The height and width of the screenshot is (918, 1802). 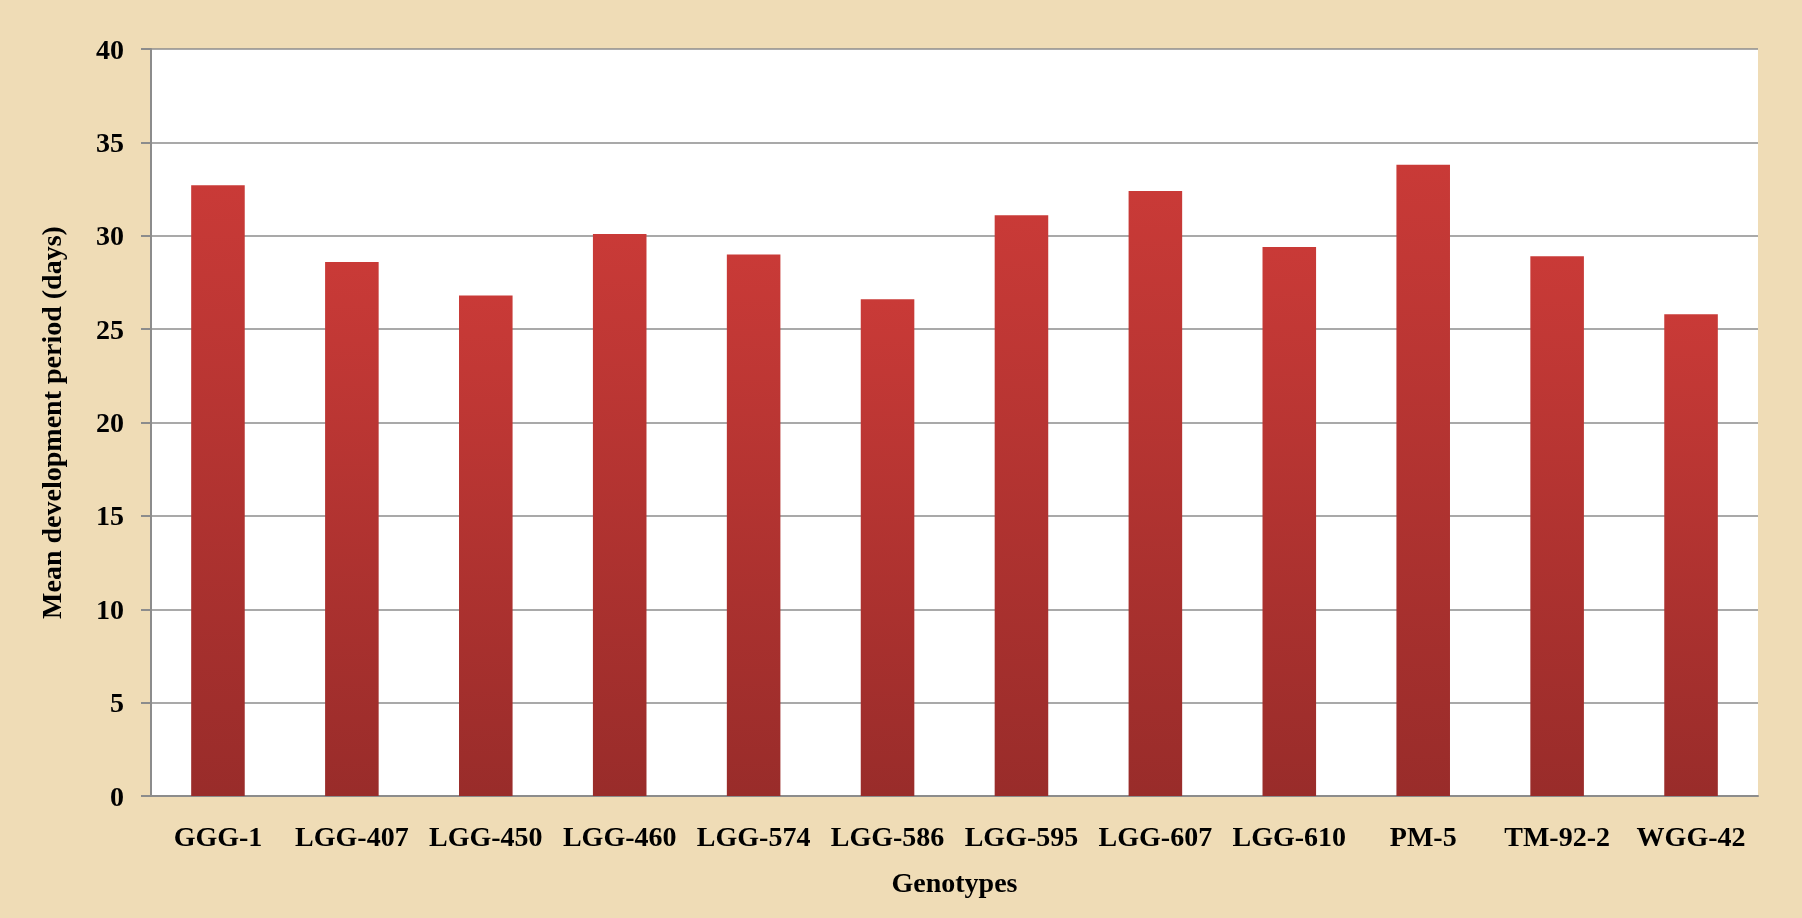 What do you see at coordinates (1423, 836) in the screenshot?
I see `x-tick-label: PM-5` at bounding box center [1423, 836].